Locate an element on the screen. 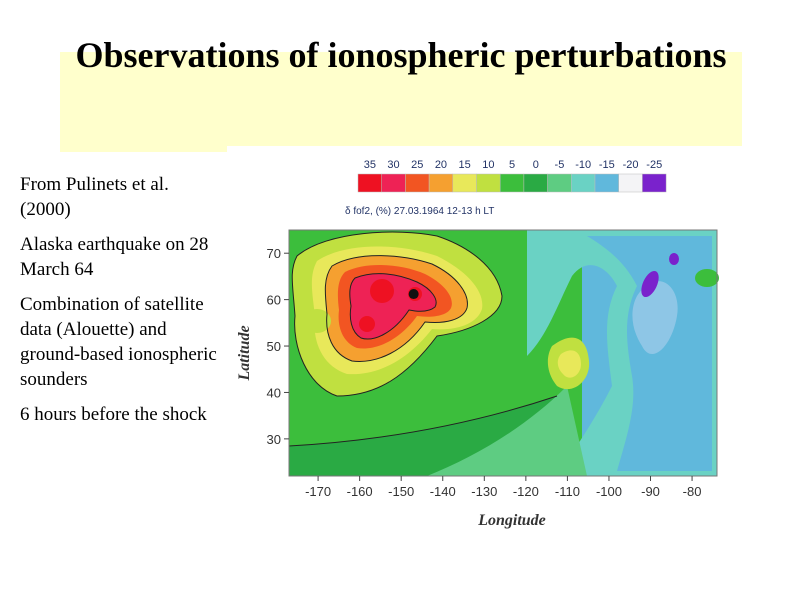 The height and width of the screenshot is (600, 800). contour-35-a is located at coordinates (382, 291).